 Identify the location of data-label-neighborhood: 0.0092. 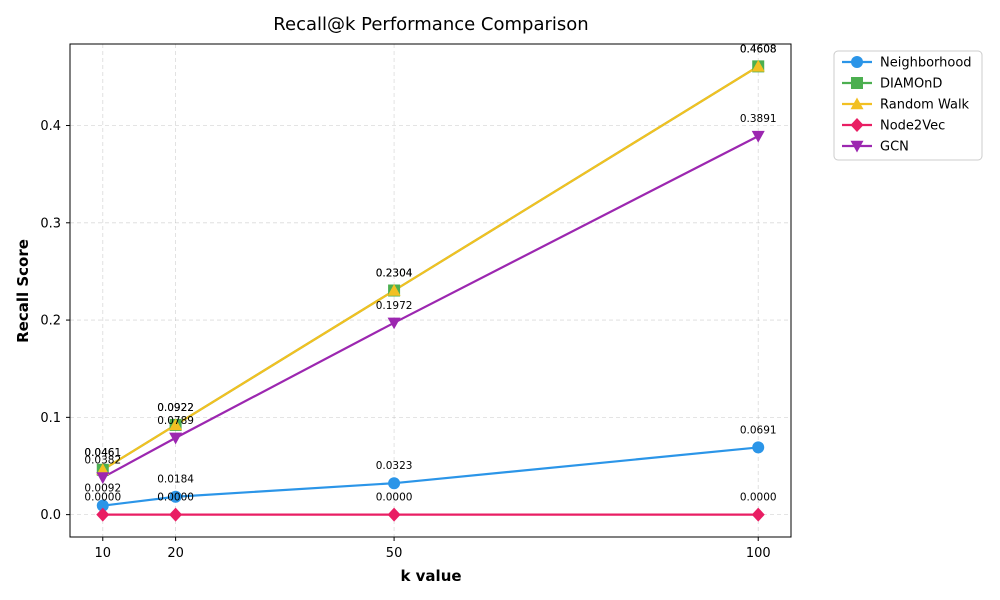
(102, 489).